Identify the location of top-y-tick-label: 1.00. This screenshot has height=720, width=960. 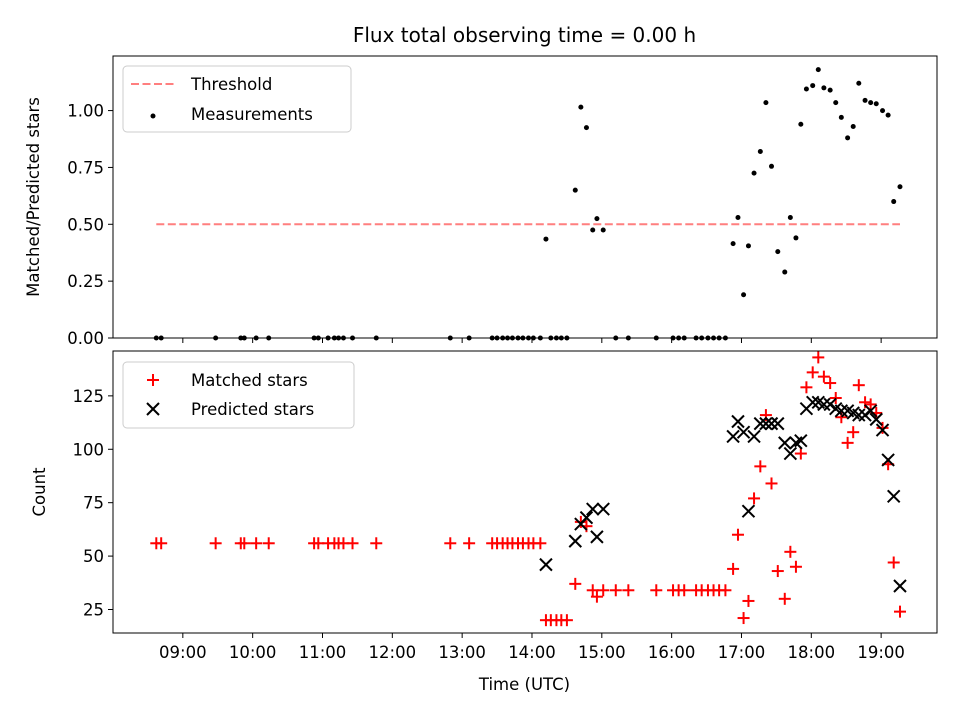
(85, 111).